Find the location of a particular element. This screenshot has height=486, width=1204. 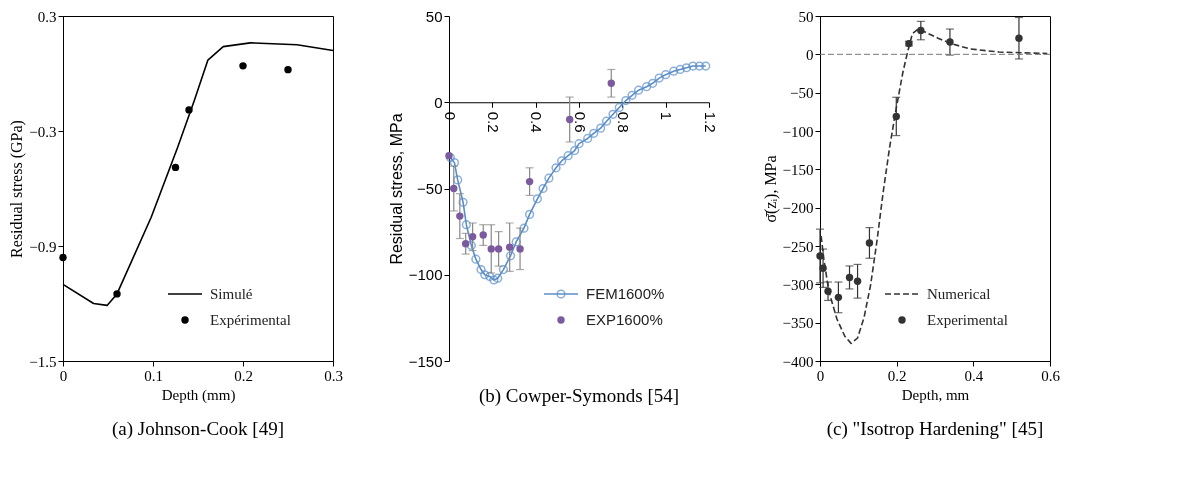

legend-label: EXP1600% is located at coordinates (624, 319).